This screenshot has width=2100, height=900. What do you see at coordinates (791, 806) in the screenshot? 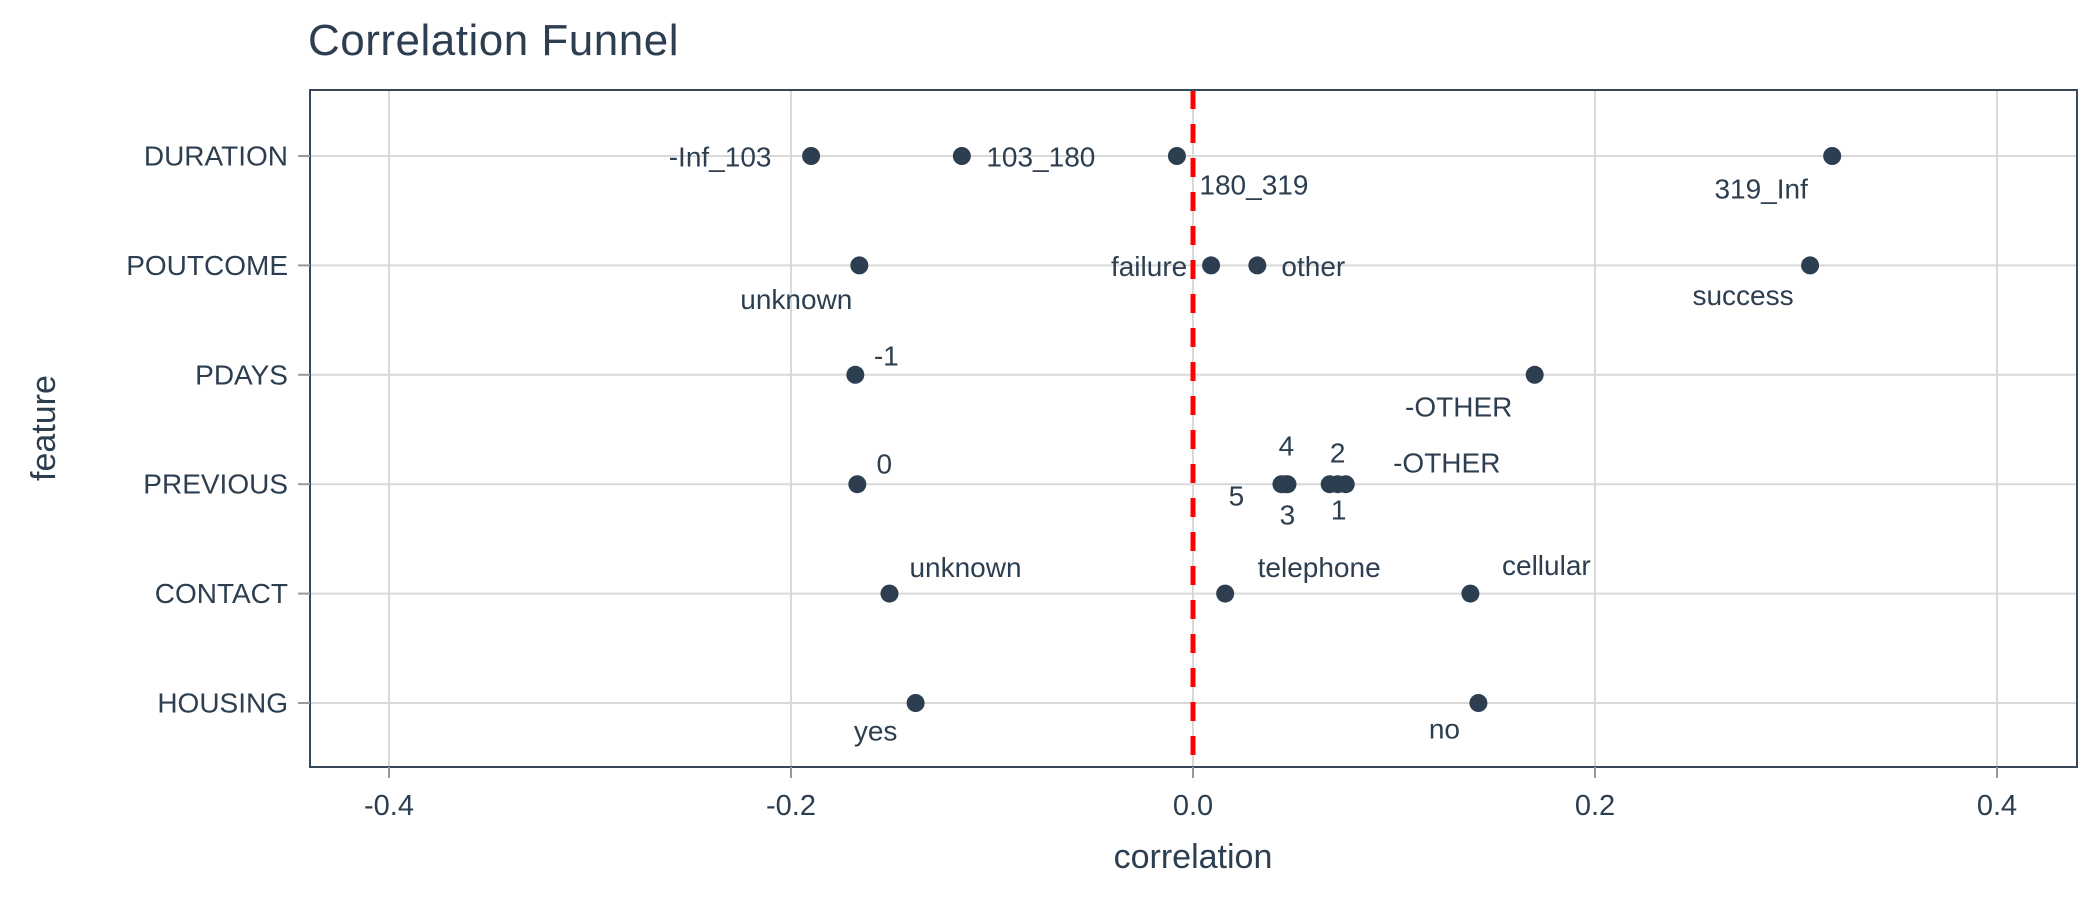
I see `x-tick-label: -0.2` at bounding box center [791, 806].